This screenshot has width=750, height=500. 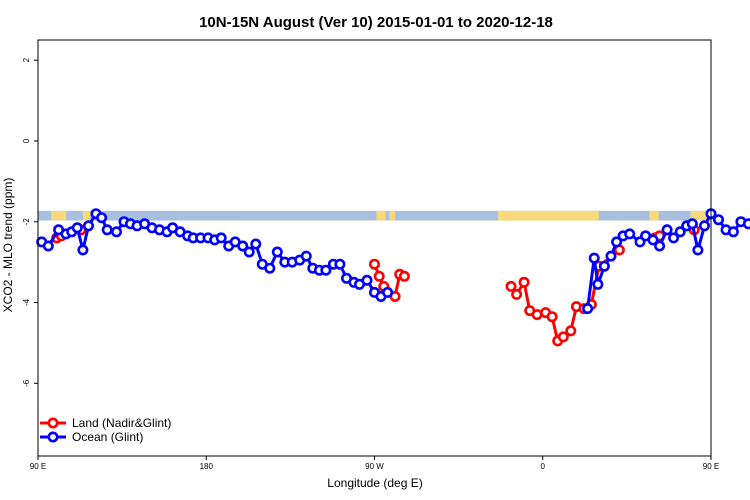 I want to click on x-tick-label: 90 W, so click(x=374, y=466).